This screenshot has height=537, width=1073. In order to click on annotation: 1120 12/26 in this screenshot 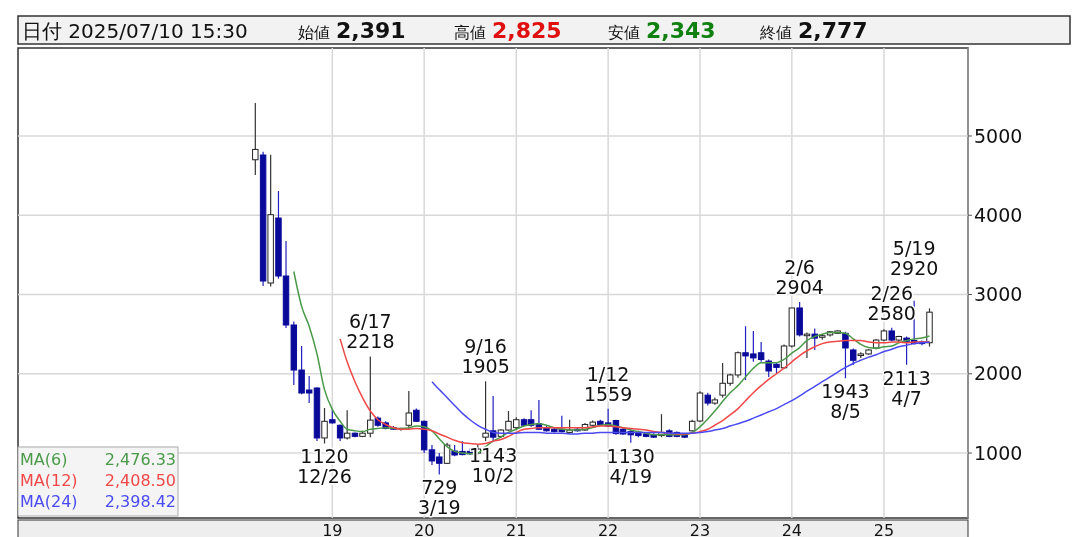, I will do `click(324, 466)`.